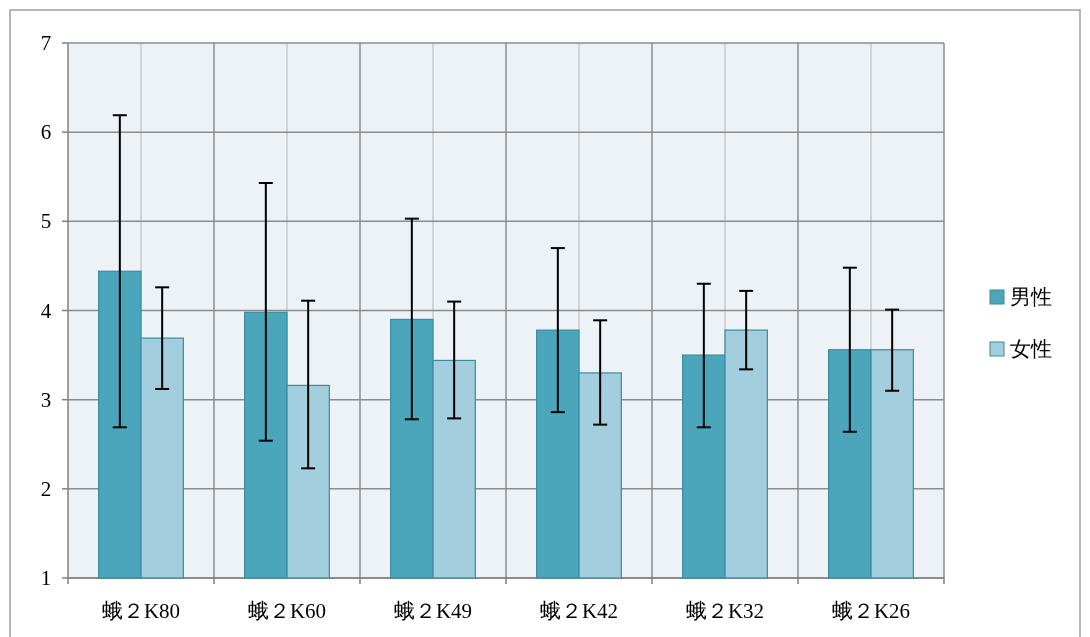 The width and height of the screenshot is (1090, 637). What do you see at coordinates (141, 611) in the screenshot?
I see `x-tick-label: 蛾２K80` at bounding box center [141, 611].